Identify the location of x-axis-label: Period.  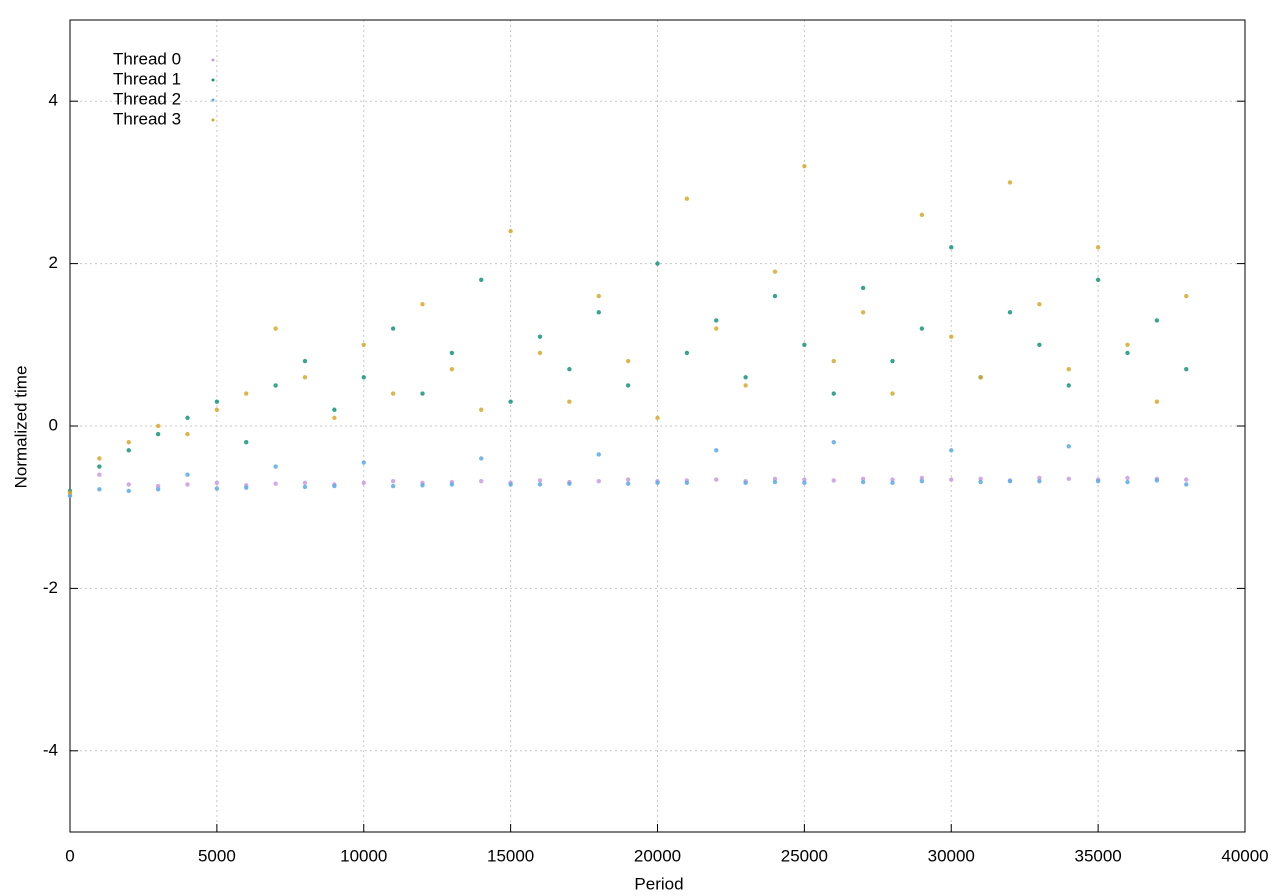
(658, 883).